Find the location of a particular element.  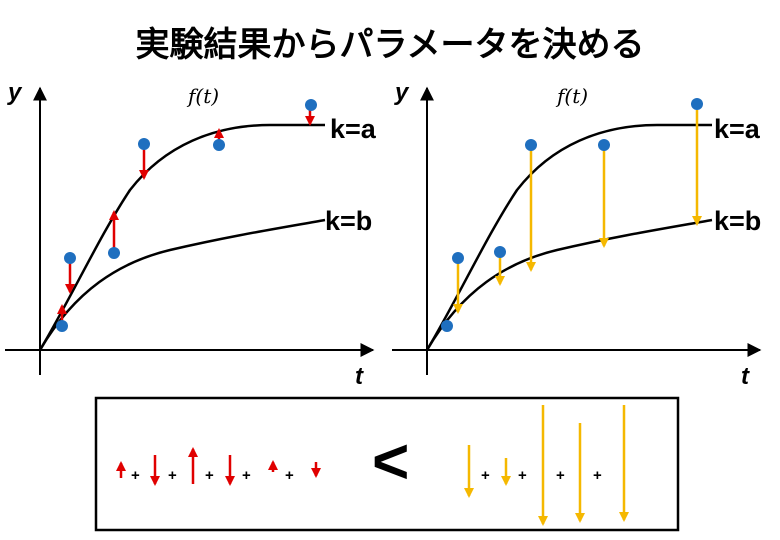

yellow-residual-sum: + + + + is located at coordinates (546, 465).